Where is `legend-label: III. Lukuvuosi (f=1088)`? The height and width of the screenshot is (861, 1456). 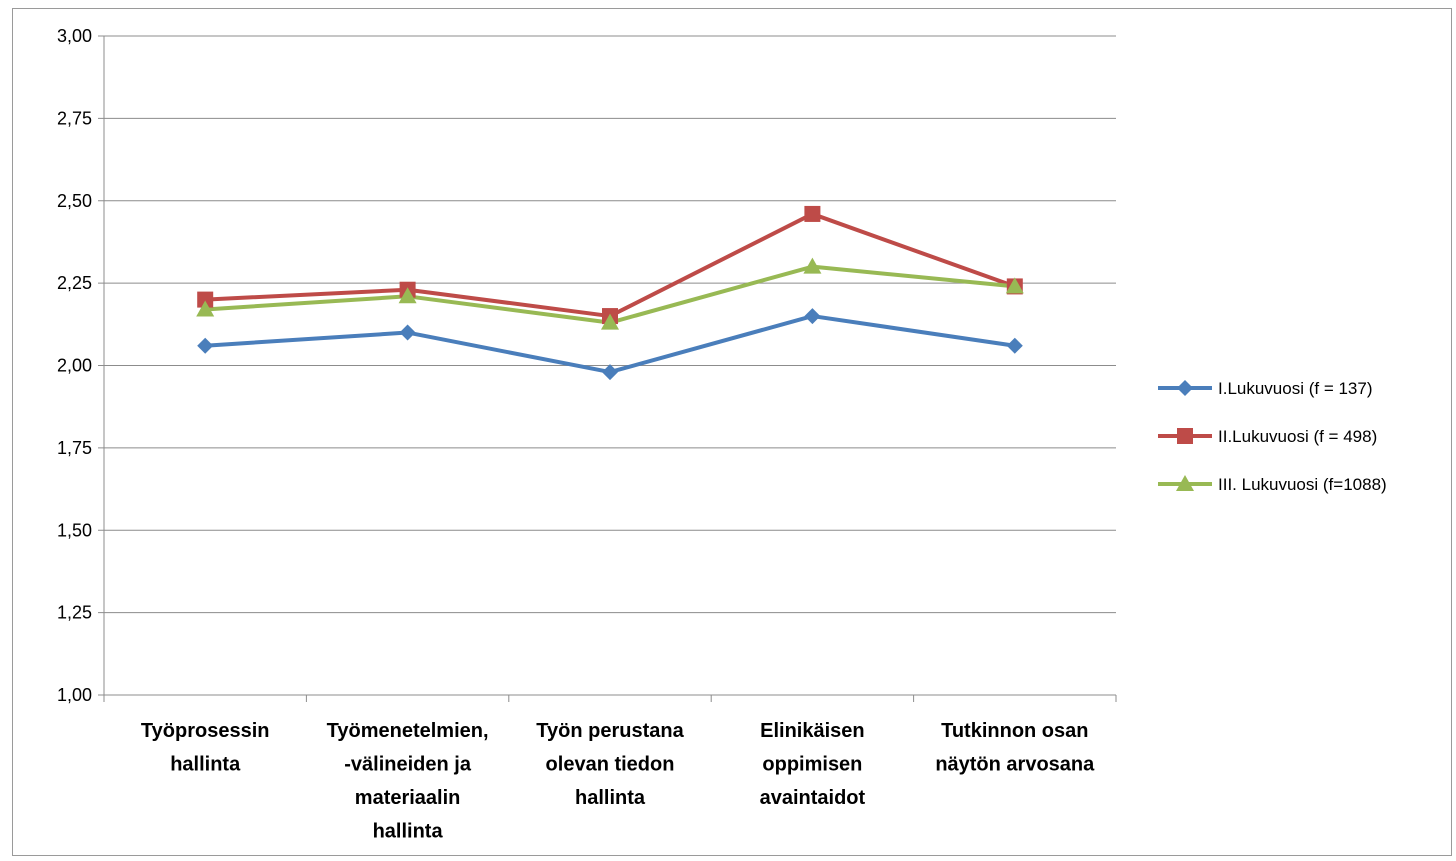 legend-label: III. Lukuvuosi (f=1088) is located at coordinates (1302, 484).